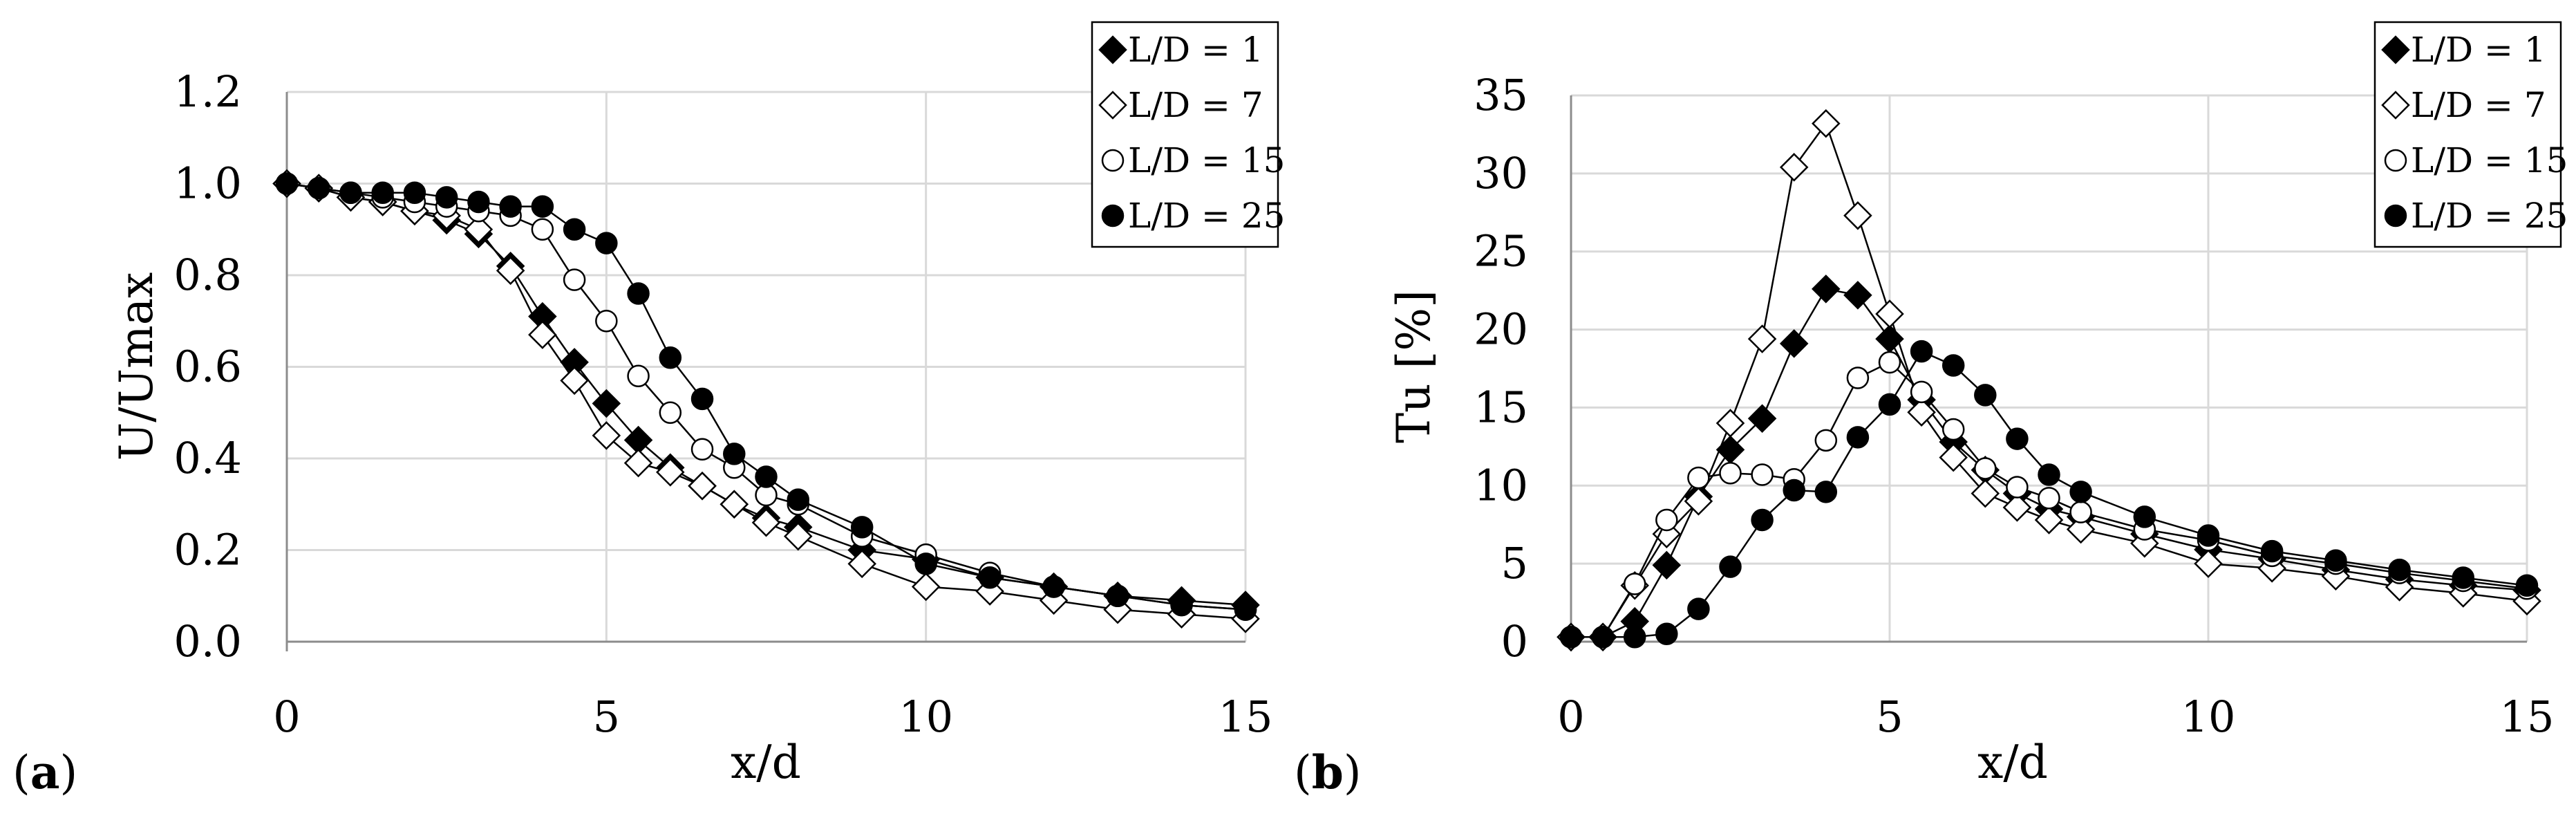 The image size is (2576, 827). What do you see at coordinates (1501, 173) in the screenshot?
I see `panel-b-ytick-label-6: 30` at bounding box center [1501, 173].